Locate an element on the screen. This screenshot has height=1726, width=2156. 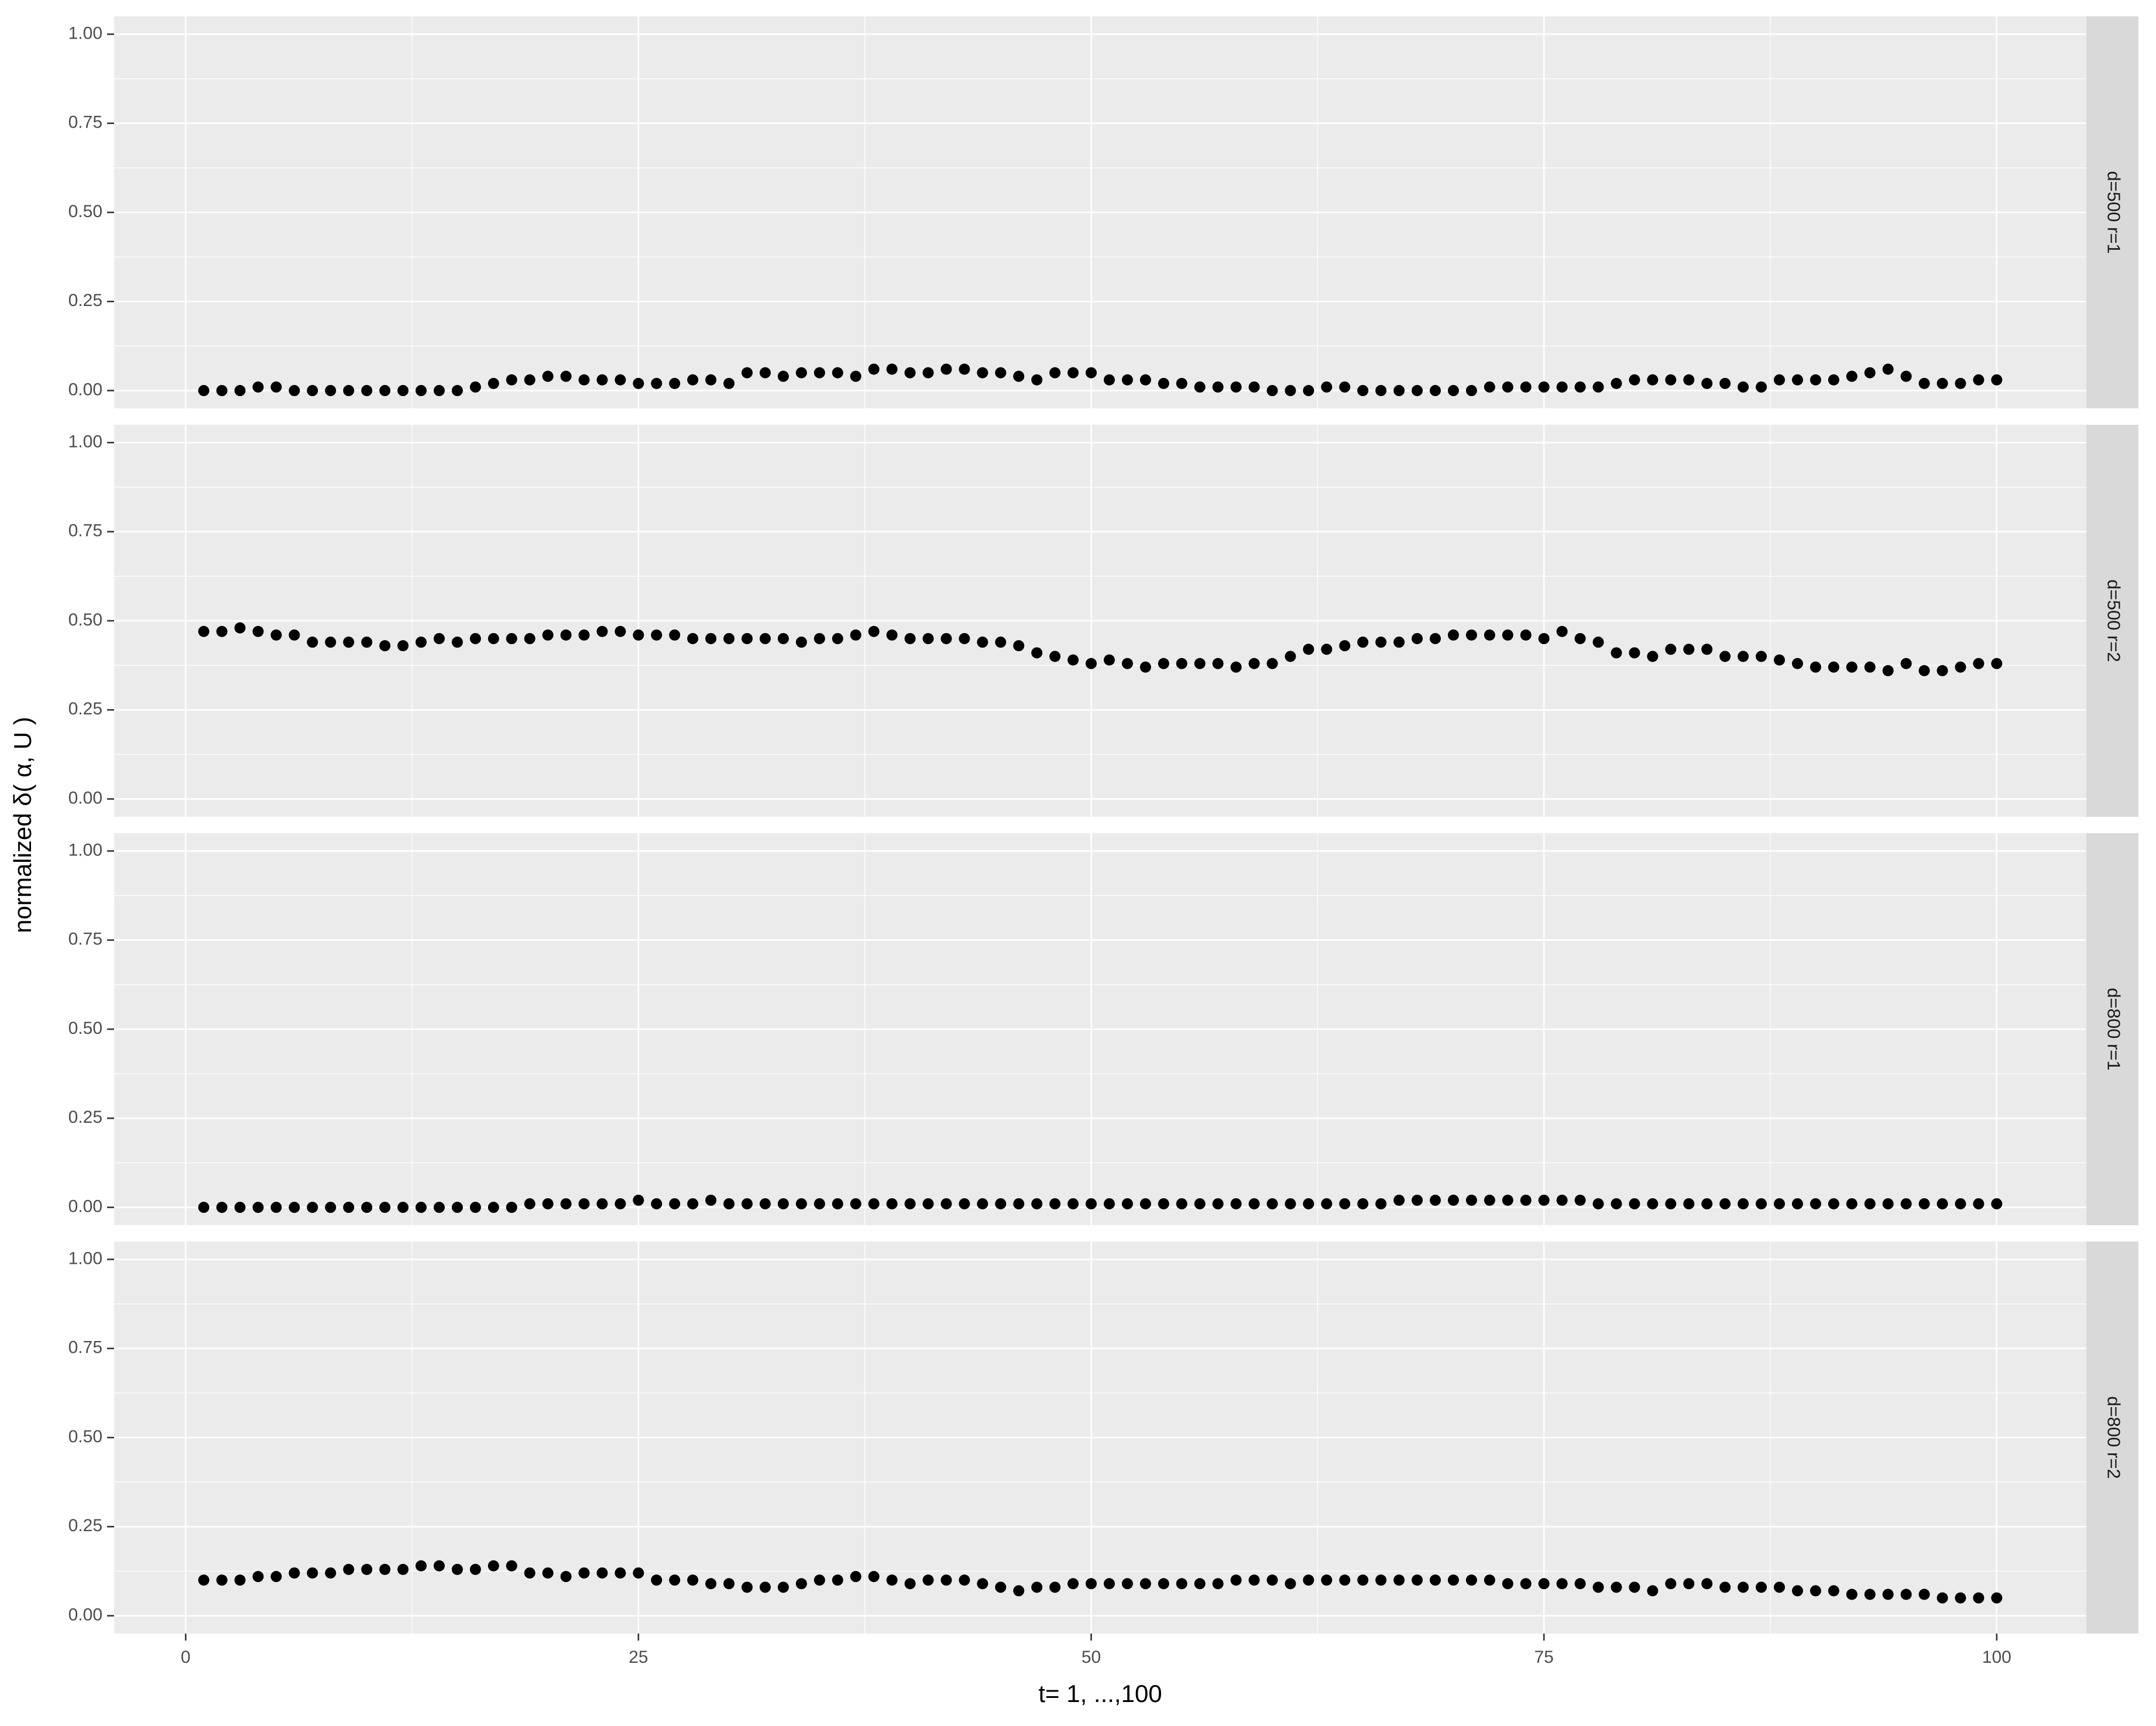
y-tick-label: 1.00 is located at coordinates (85, 441).